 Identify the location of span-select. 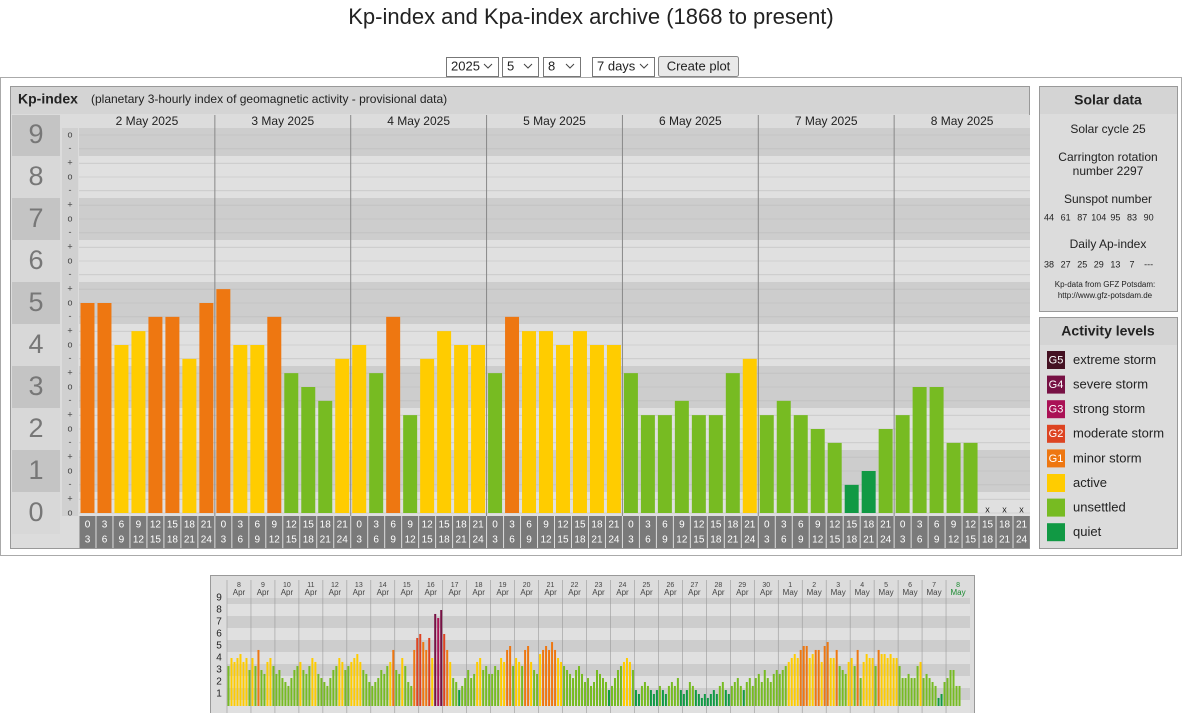
(623, 67).